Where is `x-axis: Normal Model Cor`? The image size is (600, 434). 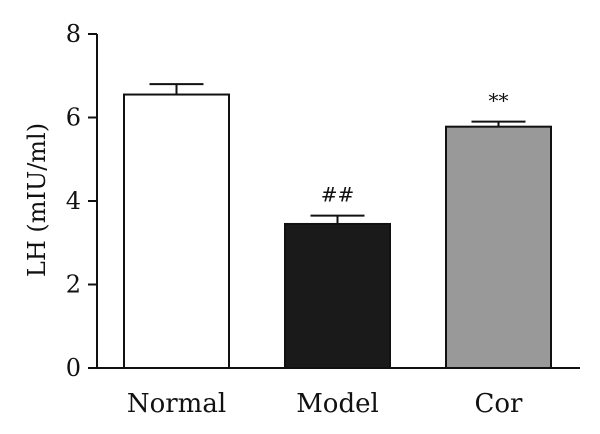 x-axis: Normal Model Cor is located at coordinates (338, 393).